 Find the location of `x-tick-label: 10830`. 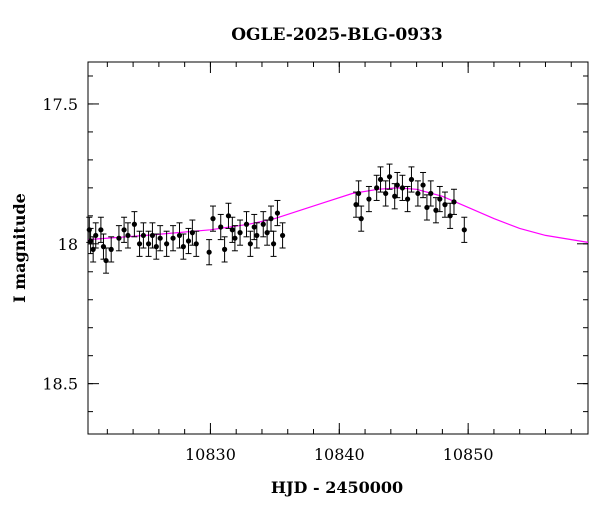

x-tick-label: 10830 is located at coordinates (210, 454).